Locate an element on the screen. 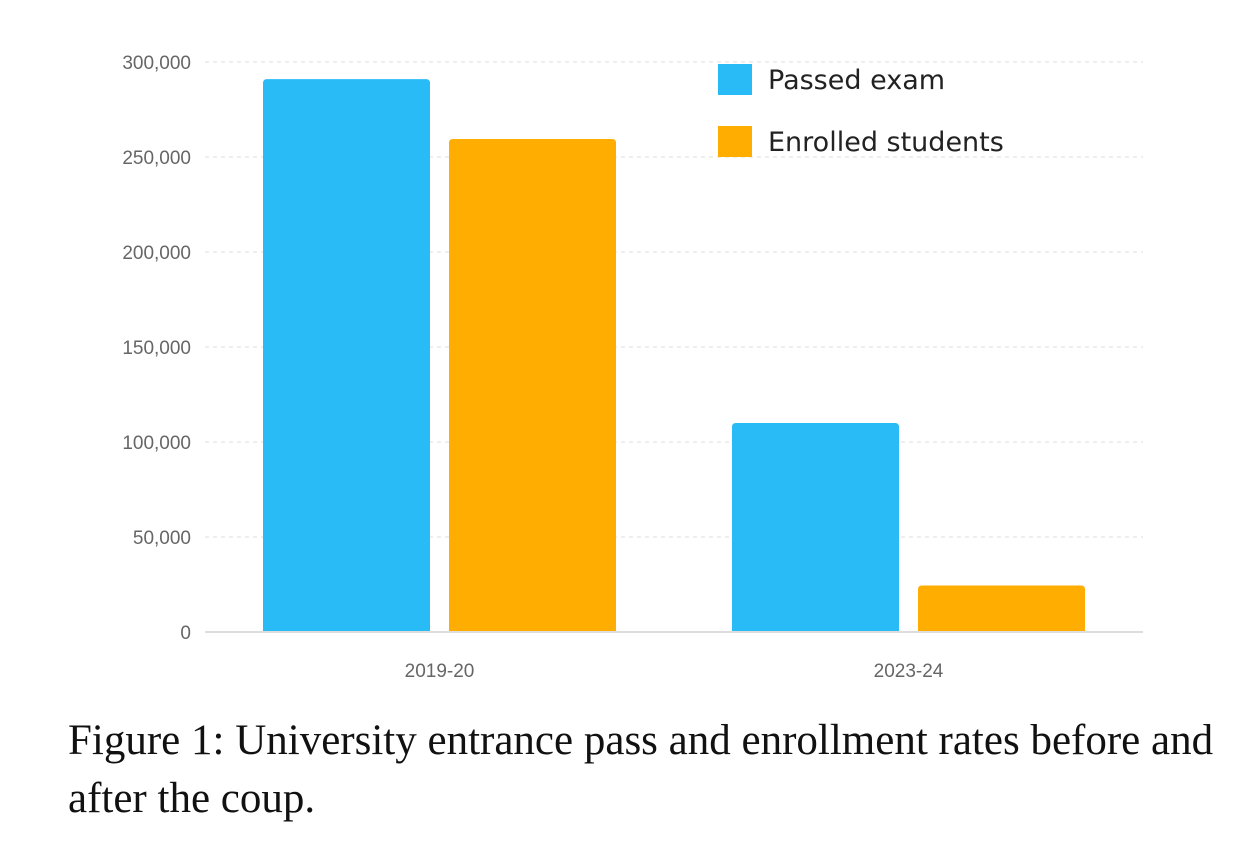  y-tick-label: 200,000 is located at coordinates (156, 253).